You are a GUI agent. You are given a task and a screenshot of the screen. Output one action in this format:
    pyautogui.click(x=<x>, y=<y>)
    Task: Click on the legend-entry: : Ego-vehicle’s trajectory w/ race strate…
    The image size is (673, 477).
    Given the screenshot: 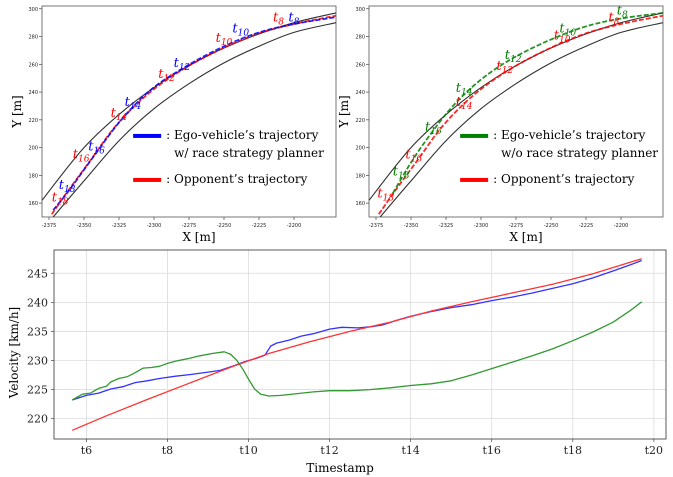 What is the action you would take?
    pyautogui.click(x=228, y=144)
    